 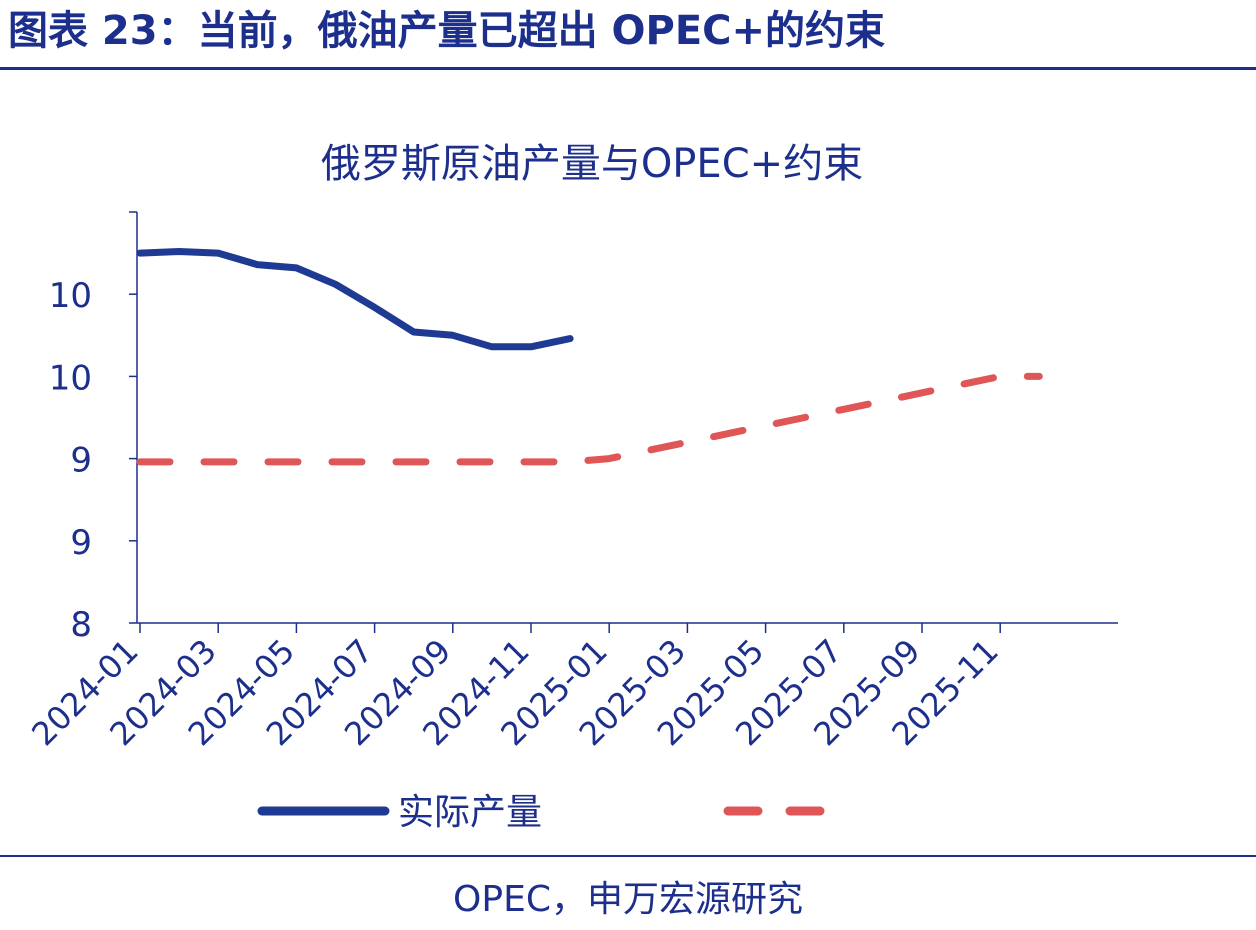 What do you see at coordinates (447, 31) in the screenshot?
I see `figure-title: 图表 23：当前，俄油产量已超出 OPEC+的约束` at bounding box center [447, 31].